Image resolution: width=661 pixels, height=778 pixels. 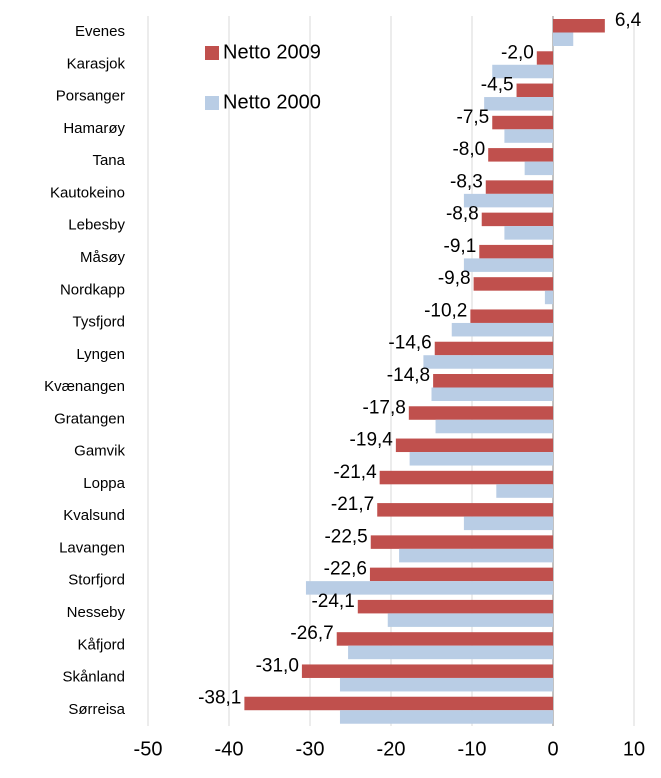 I want to click on x-tick-label: 0, so click(x=552, y=749).